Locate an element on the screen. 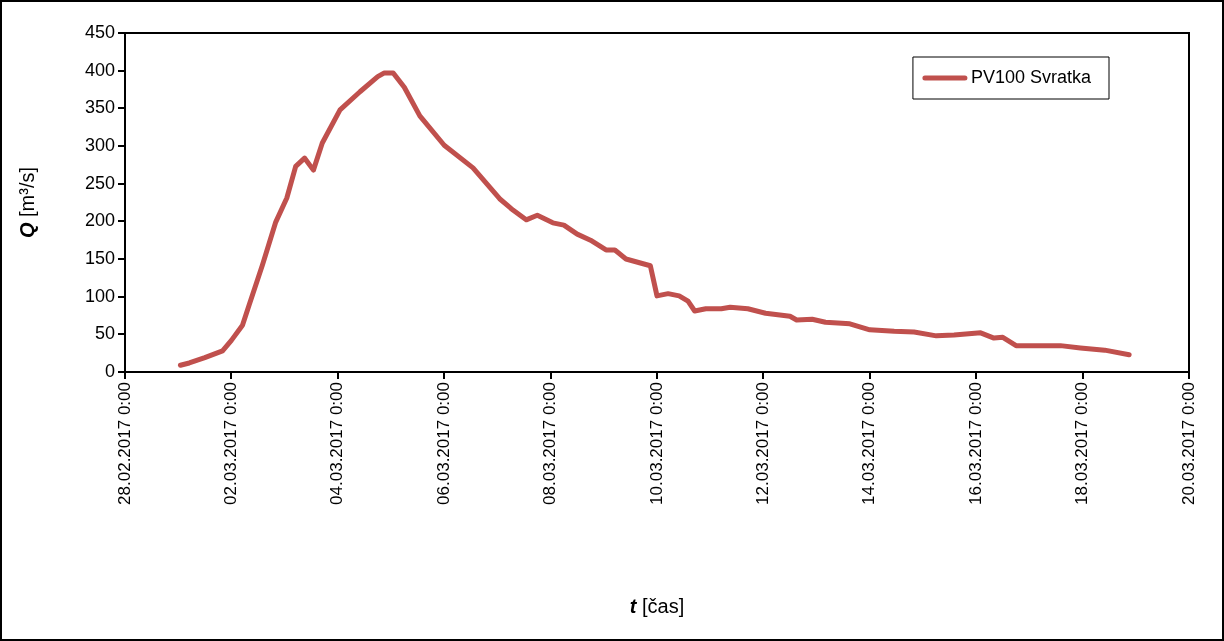 The width and height of the screenshot is (1224, 641). x-tick-label: 12.03.2017 0:00 is located at coordinates (763, 443).